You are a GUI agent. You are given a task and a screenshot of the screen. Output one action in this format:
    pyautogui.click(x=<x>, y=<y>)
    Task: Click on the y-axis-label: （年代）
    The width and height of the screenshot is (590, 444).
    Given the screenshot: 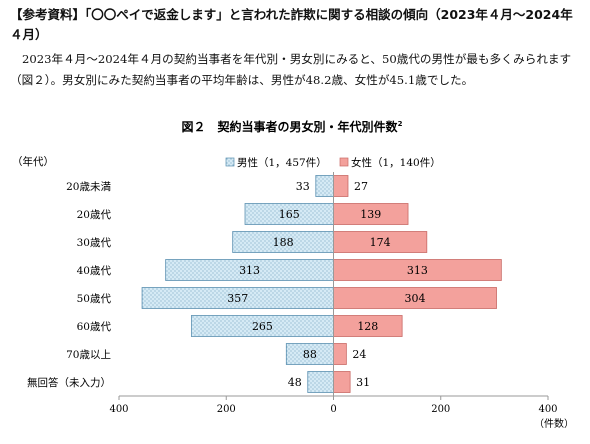 What is the action you would take?
    pyautogui.click(x=33, y=161)
    